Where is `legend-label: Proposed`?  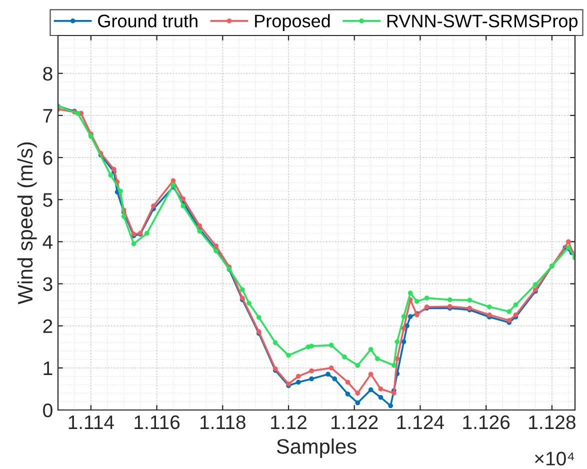 legend-label: Proposed is located at coordinates (292, 22).